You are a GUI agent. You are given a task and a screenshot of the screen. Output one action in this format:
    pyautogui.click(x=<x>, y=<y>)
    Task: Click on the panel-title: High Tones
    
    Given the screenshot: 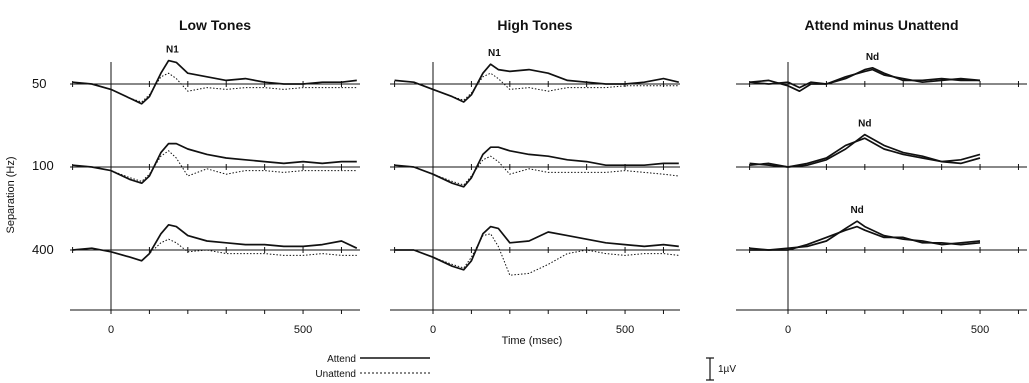 What is the action you would take?
    pyautogui.click(x=534, y=25)
    